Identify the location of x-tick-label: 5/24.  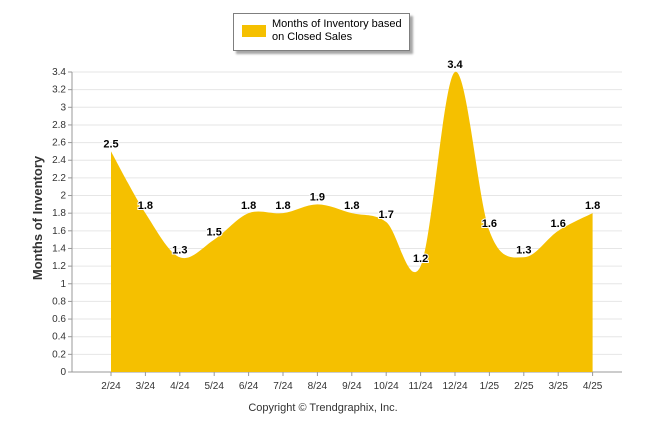
(214, 386).